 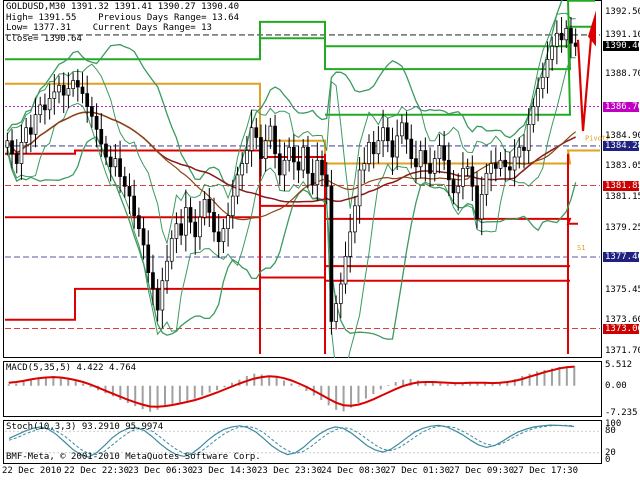 What do you see at coordinates (44, 38) in the screenshot?
I see `close-value-text: Close= 1390.64` at bounding box center [44, 38].